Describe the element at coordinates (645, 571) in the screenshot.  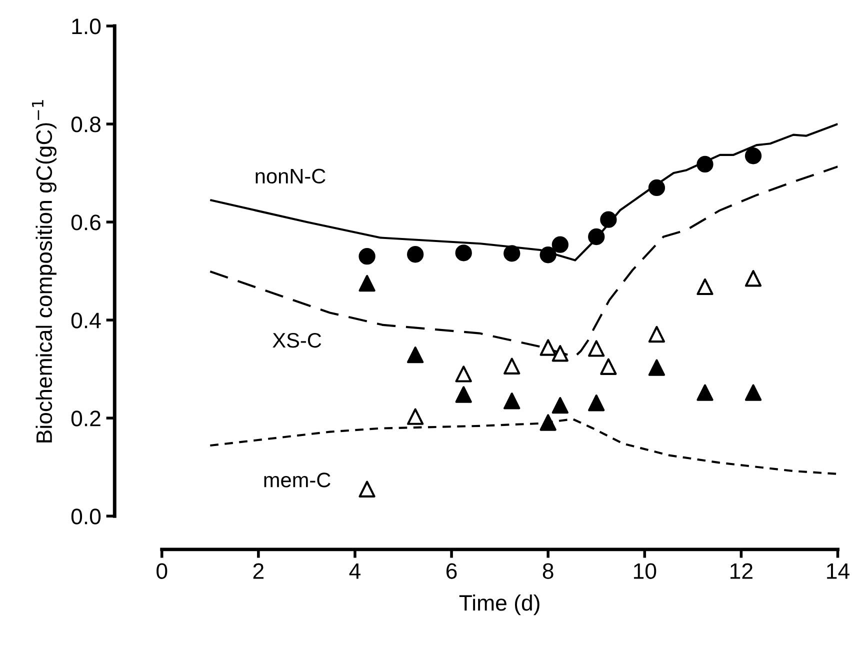
I see `x-tick-label: 10` at that location.